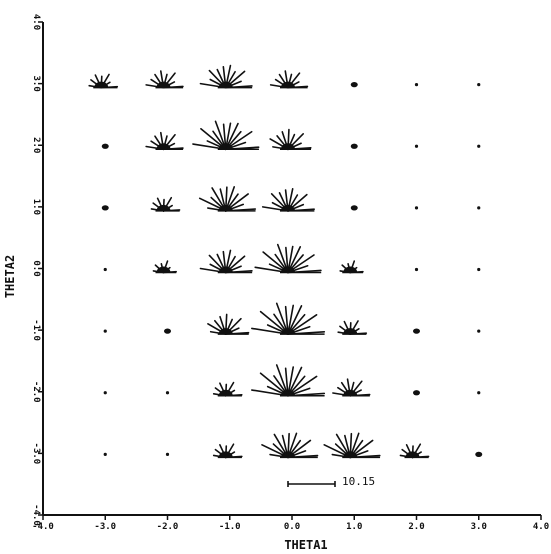  What do you see at coordinates (331, 481) in the screenshot?
I see `scale-bar: 10.15` at bounding box center [331, 481].